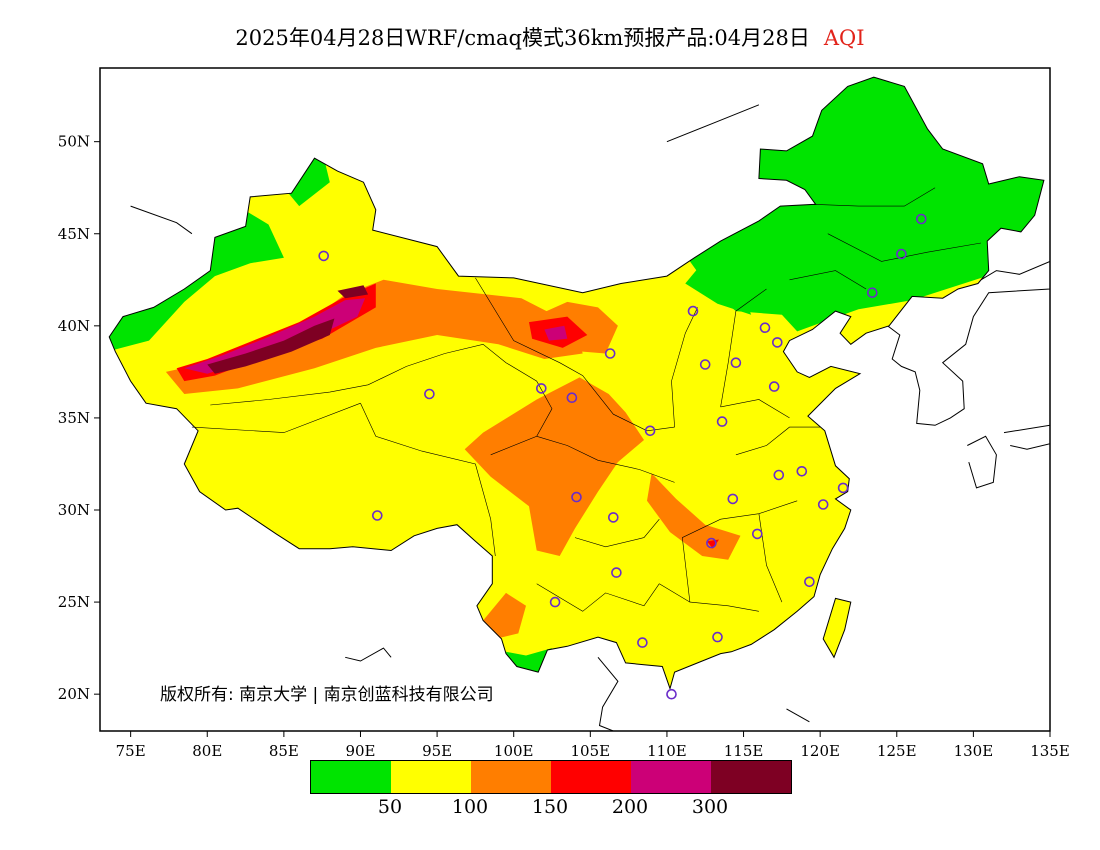 This screenshot has width=1100, height=850. Describe the element at coordinates (844, 38) in the screenshot. I see `title-variable: AQI` at that location.